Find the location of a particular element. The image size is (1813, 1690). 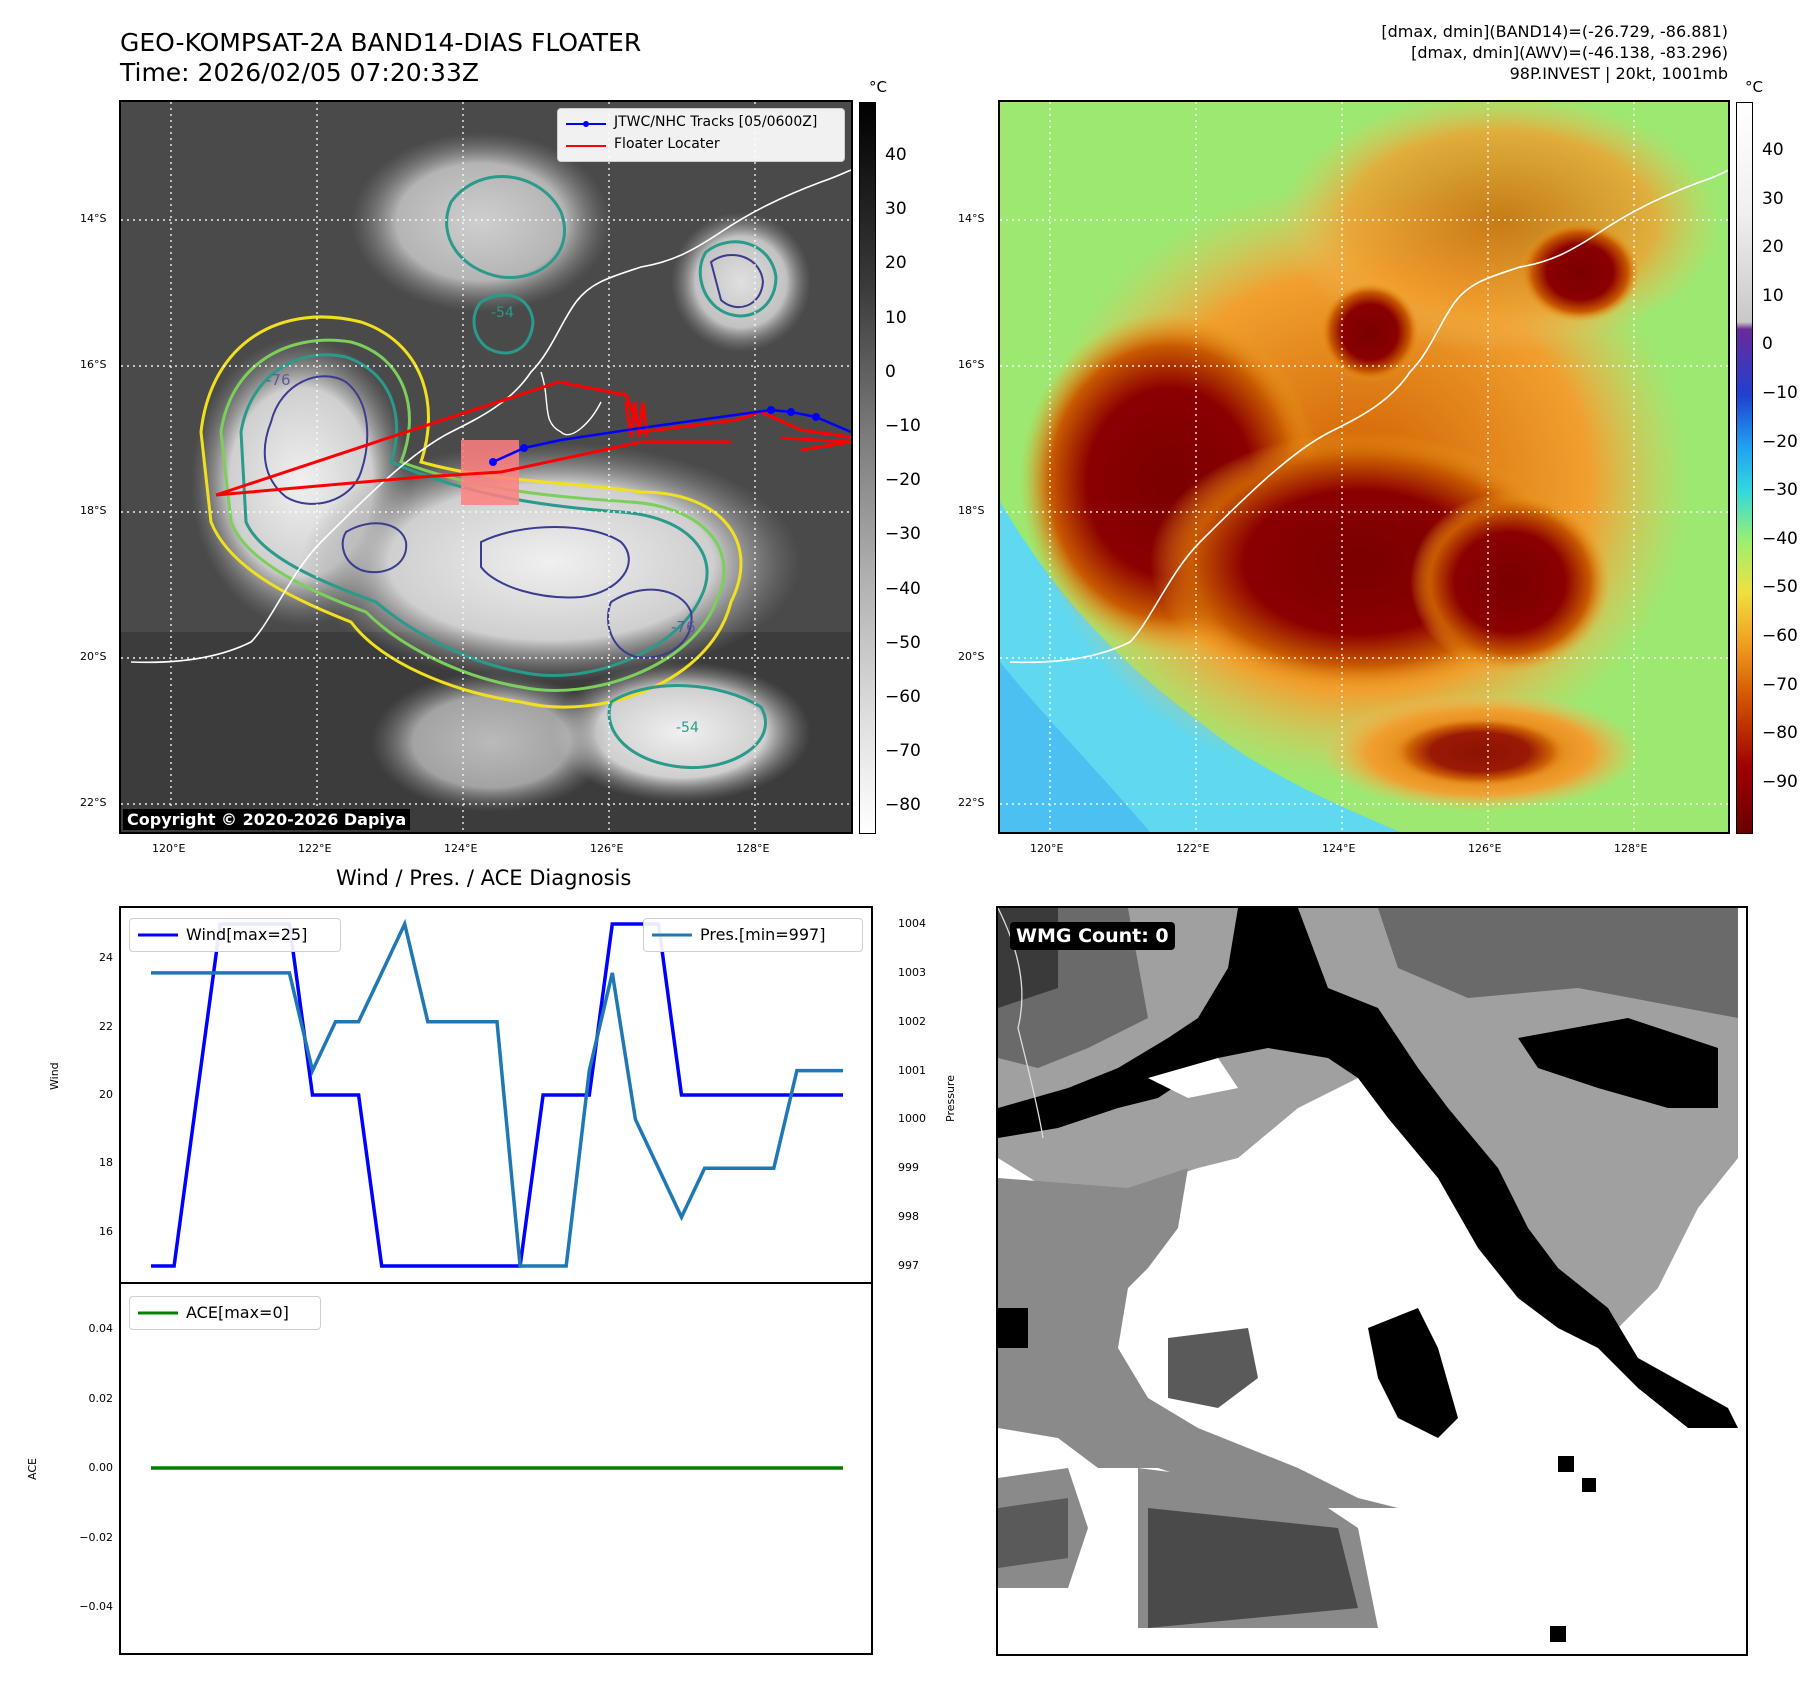

axis-tick-label: 1001 is located at coordinates (912, 1070).